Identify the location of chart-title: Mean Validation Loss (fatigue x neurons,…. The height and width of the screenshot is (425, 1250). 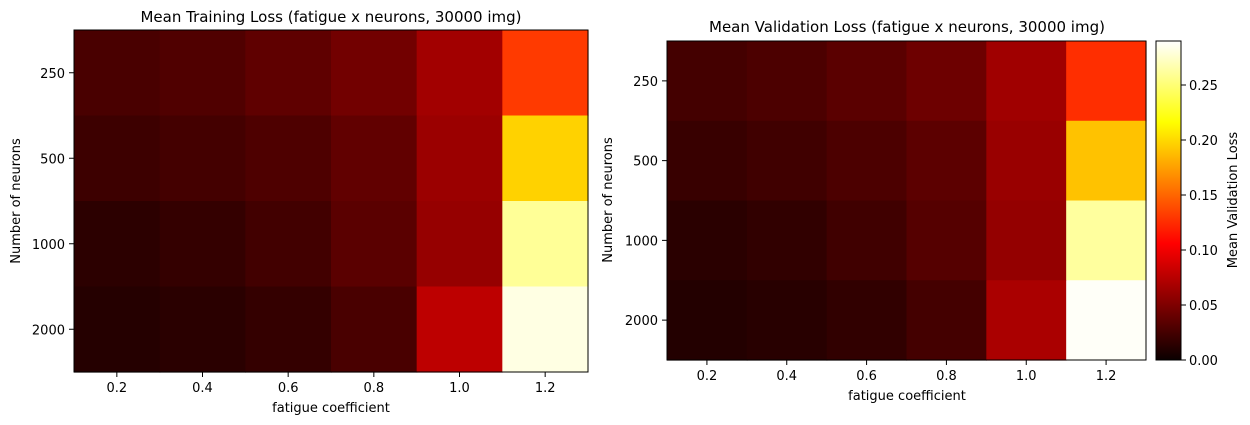
(907, 27).